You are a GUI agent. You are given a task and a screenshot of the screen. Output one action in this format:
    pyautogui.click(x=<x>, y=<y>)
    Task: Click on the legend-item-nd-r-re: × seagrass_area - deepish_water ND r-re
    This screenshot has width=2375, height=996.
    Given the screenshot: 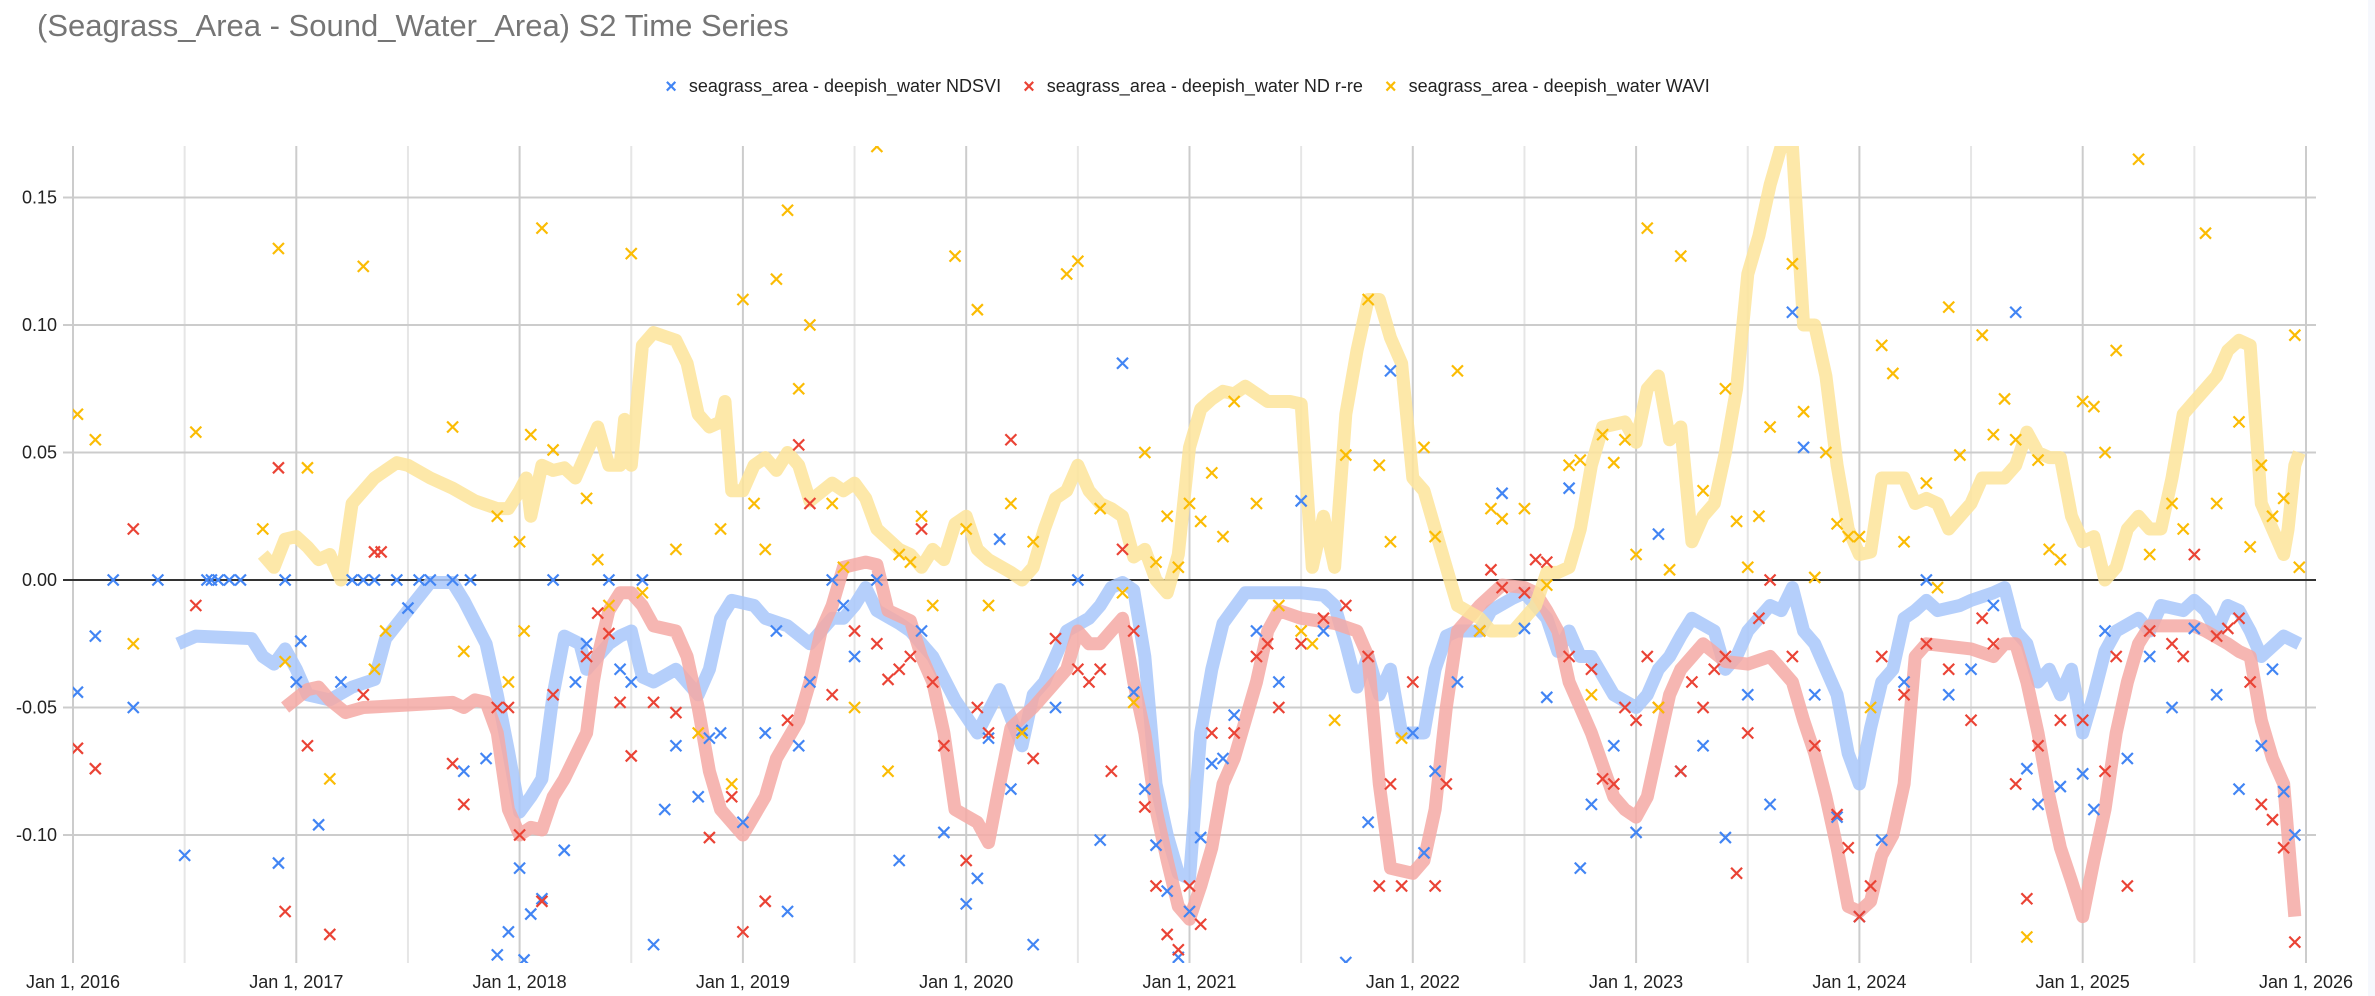 What is the action you would take?
    pyautogui.click(x=1193, y=86)
    